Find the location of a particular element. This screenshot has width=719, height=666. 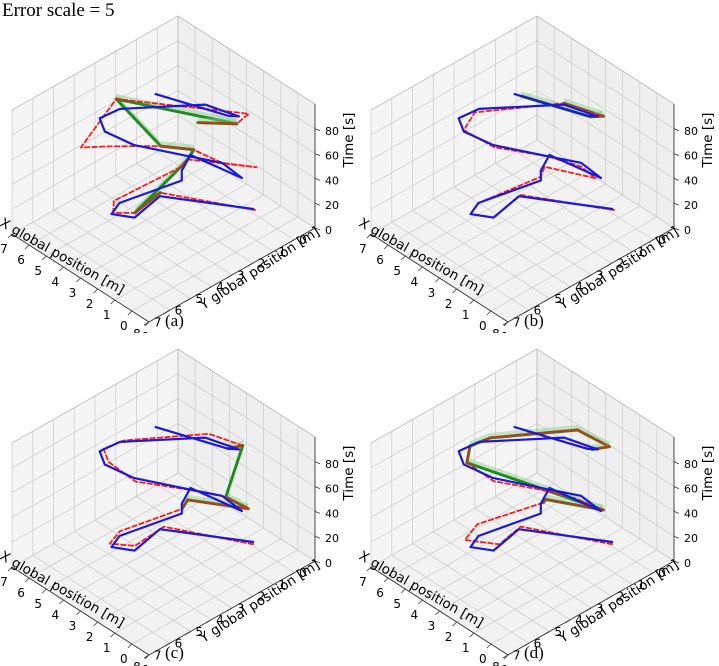

x-tick-label: 2 is located at coordinates (262, 597).